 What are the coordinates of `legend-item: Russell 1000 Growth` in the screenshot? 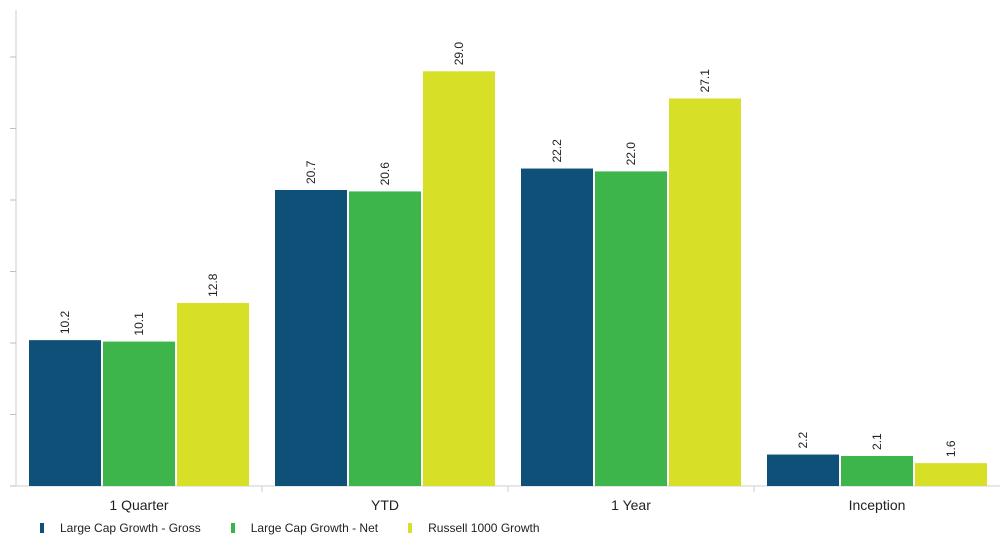 It's located at (474, 528).